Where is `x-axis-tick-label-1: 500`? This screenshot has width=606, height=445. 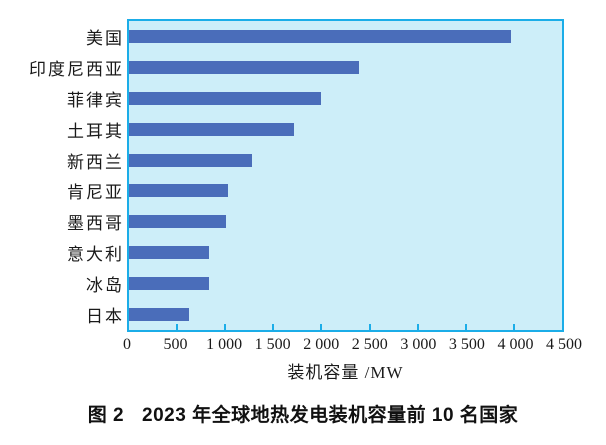
x-axis-tick-label-1: 500 is located at coordinates (175, 344).